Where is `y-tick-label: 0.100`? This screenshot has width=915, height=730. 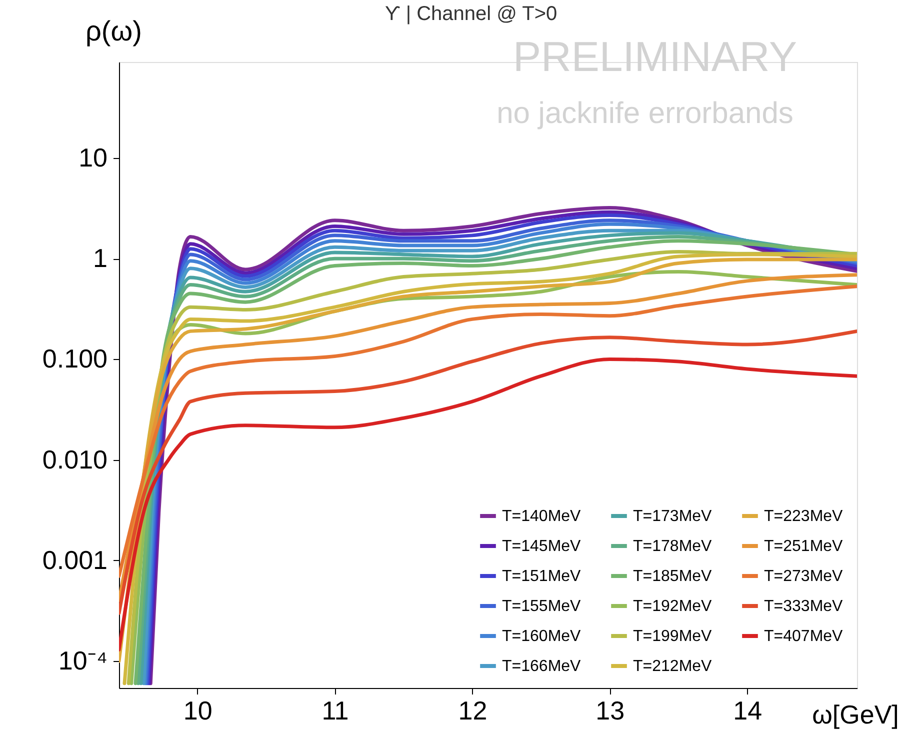 y-tick-label: 0.100 is located at coordinates (75, 359).